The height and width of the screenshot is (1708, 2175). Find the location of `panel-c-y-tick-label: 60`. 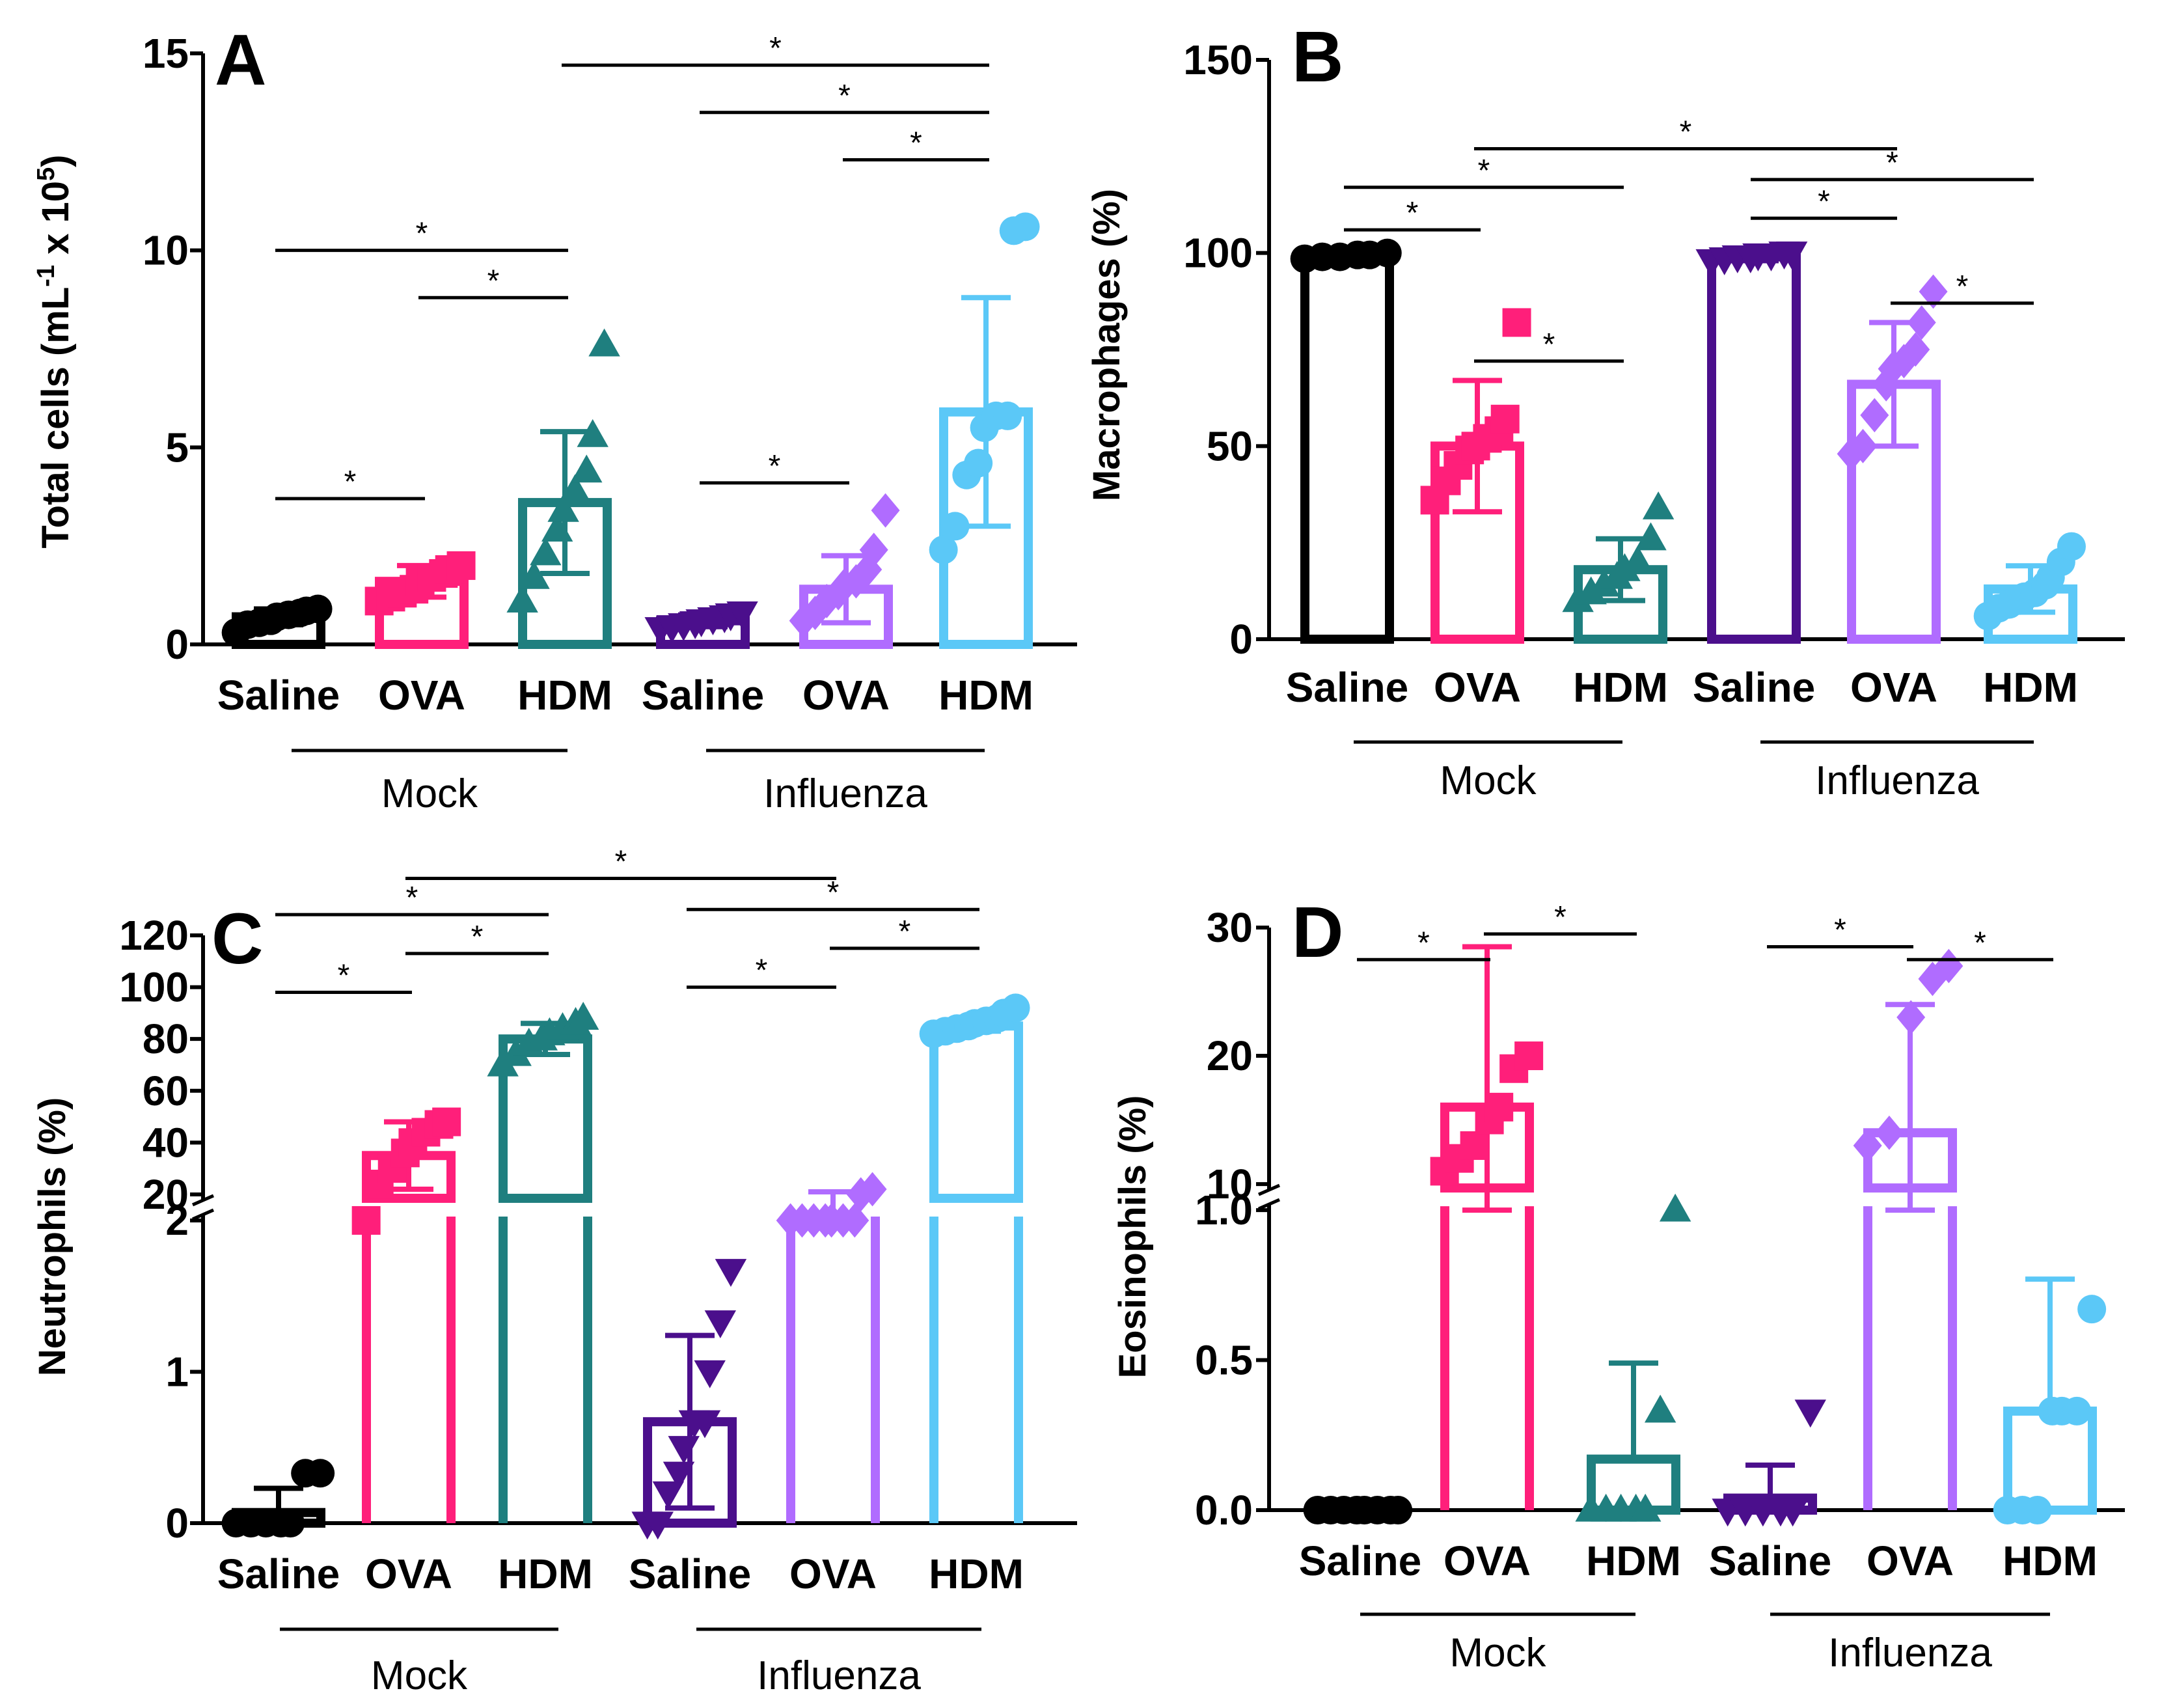

panel-c-y-tick-label: 60 is located at coordinates (166, 1091).